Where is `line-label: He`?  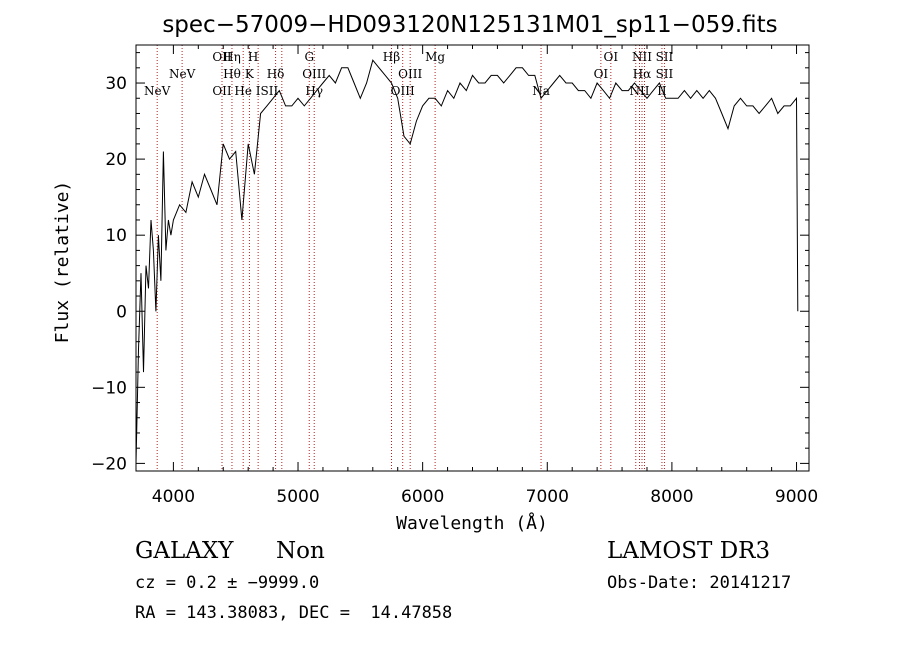
line-label: He is located at coordinates (243, 91).